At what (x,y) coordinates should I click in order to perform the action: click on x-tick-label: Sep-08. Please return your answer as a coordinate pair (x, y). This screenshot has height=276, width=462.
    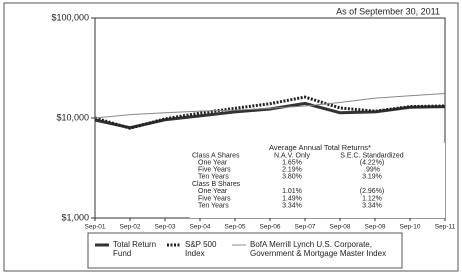
    Looking at the image, I should click on (340, 227).